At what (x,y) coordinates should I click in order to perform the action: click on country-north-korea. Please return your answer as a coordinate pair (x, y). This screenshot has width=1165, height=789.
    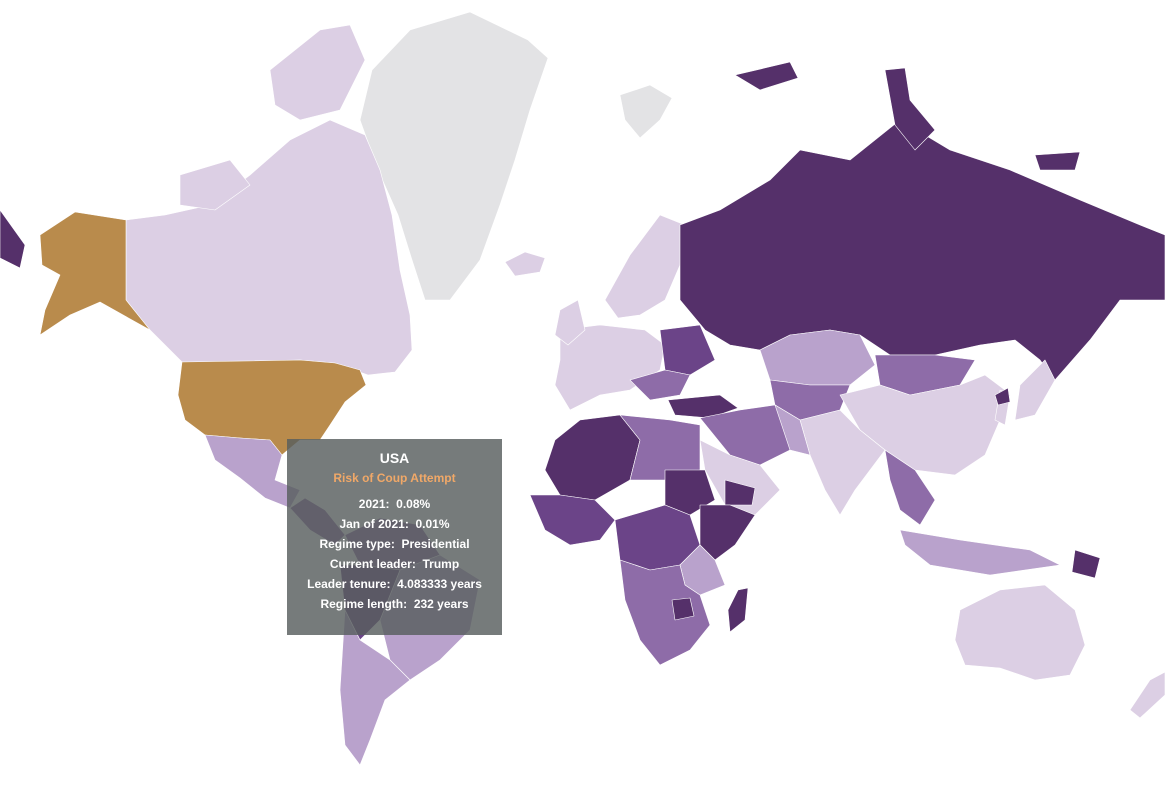
    Looking at the image, I should click on (1002, 396).